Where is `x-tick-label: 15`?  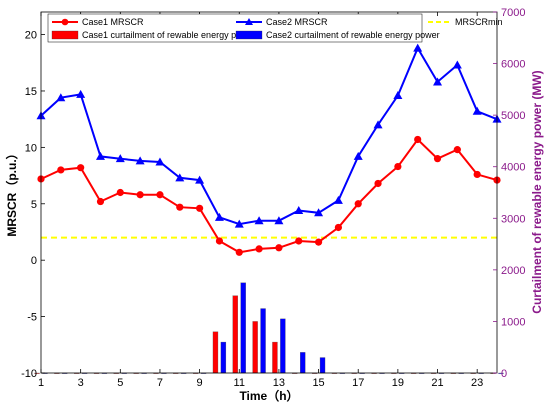
x-tick-label: 15 is located at coordinates (318, 383).